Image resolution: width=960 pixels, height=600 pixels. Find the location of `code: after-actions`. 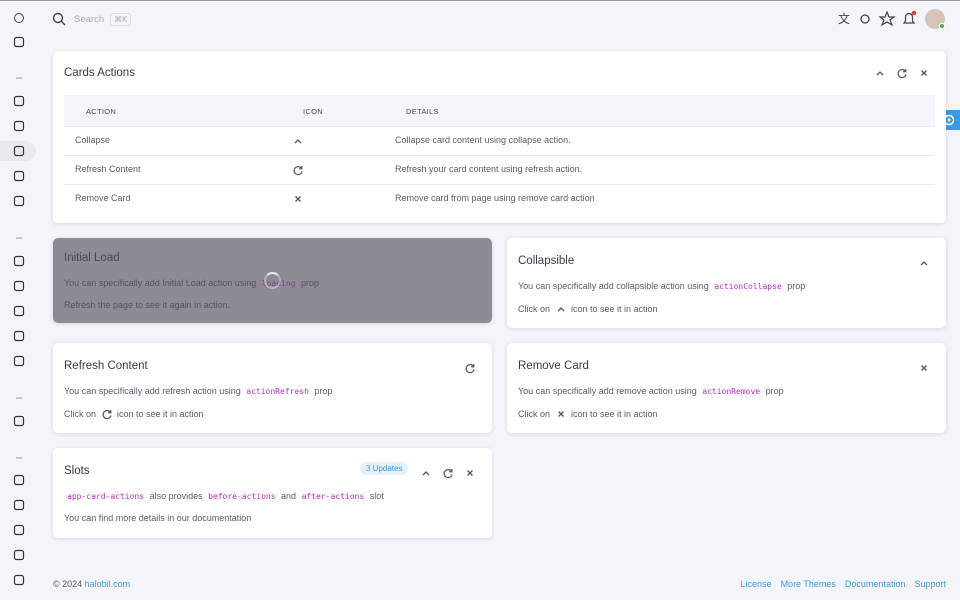

code: after-actions is located at coordinates (333, 496).